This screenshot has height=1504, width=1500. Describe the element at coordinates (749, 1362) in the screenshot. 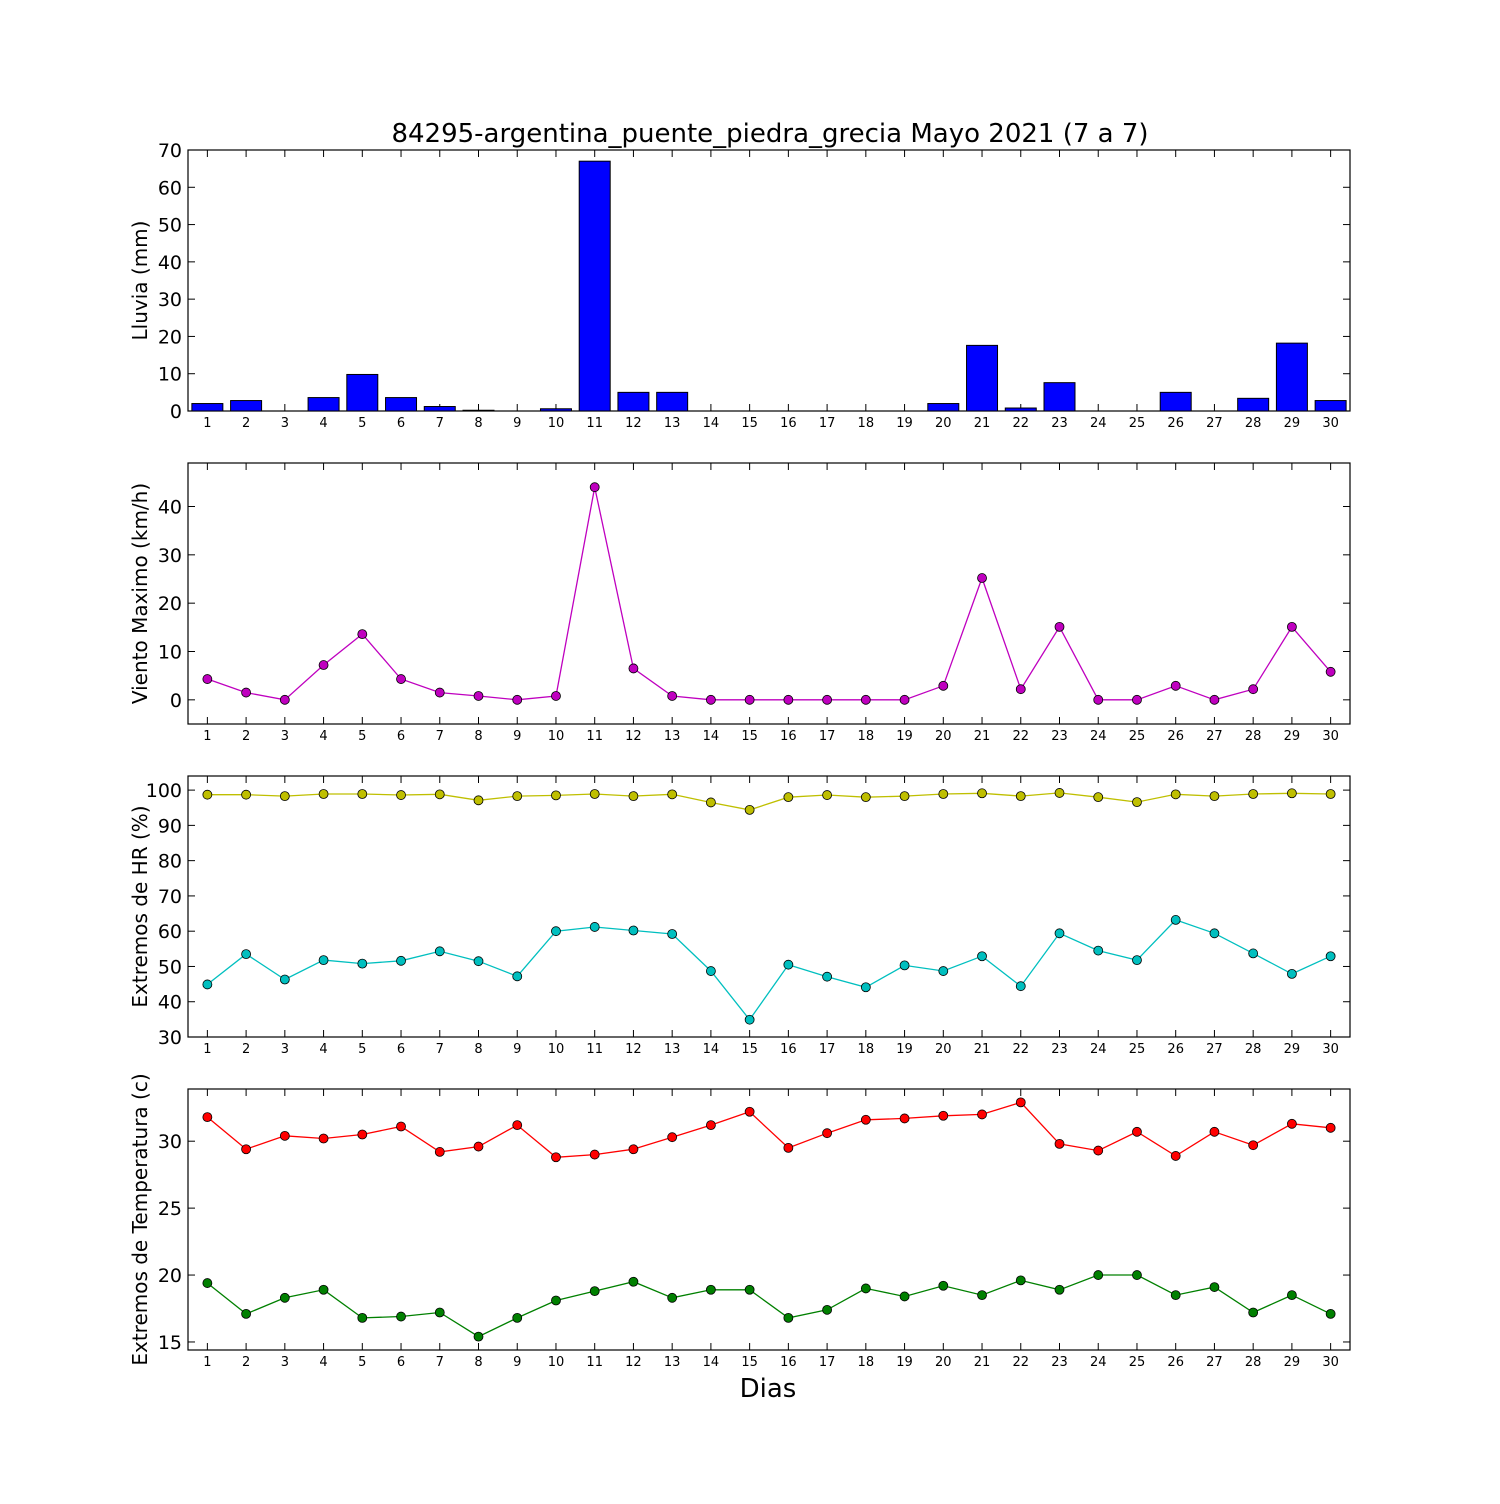

I see `x-tick-label: 15` at that location.